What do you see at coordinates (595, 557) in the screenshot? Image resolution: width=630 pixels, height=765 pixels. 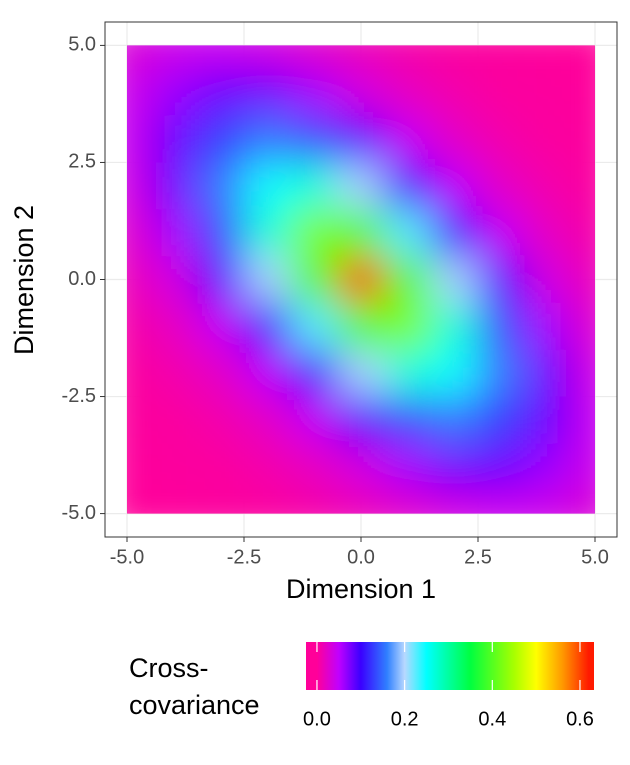 I see `x-tick-label: 5.0` at bounding box center [595, 557].